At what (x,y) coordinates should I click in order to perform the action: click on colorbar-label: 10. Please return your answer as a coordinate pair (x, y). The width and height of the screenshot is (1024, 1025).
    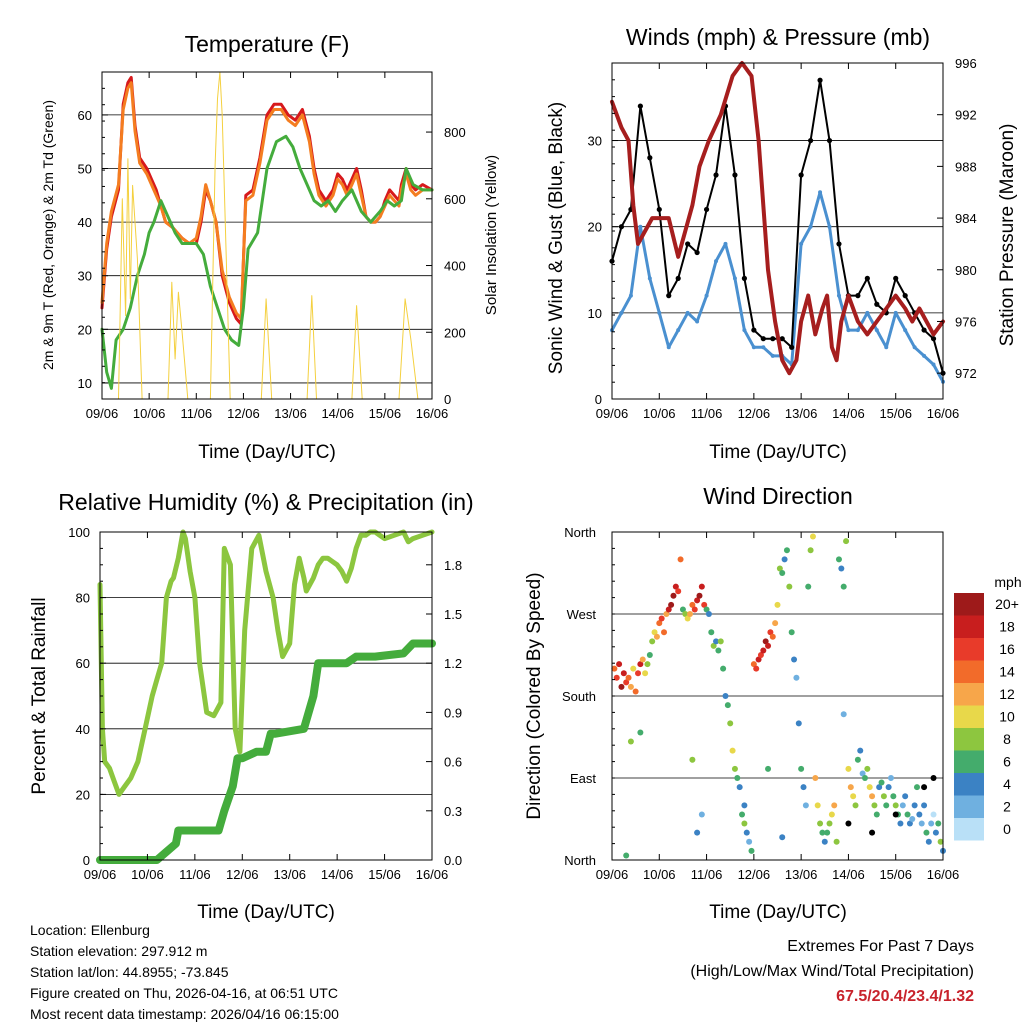
    Looking at the image, I should click on (1007, 717).